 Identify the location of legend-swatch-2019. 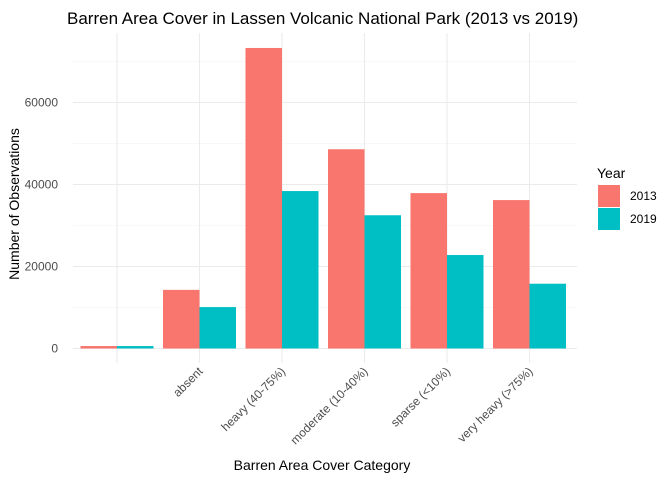
(609, 219).